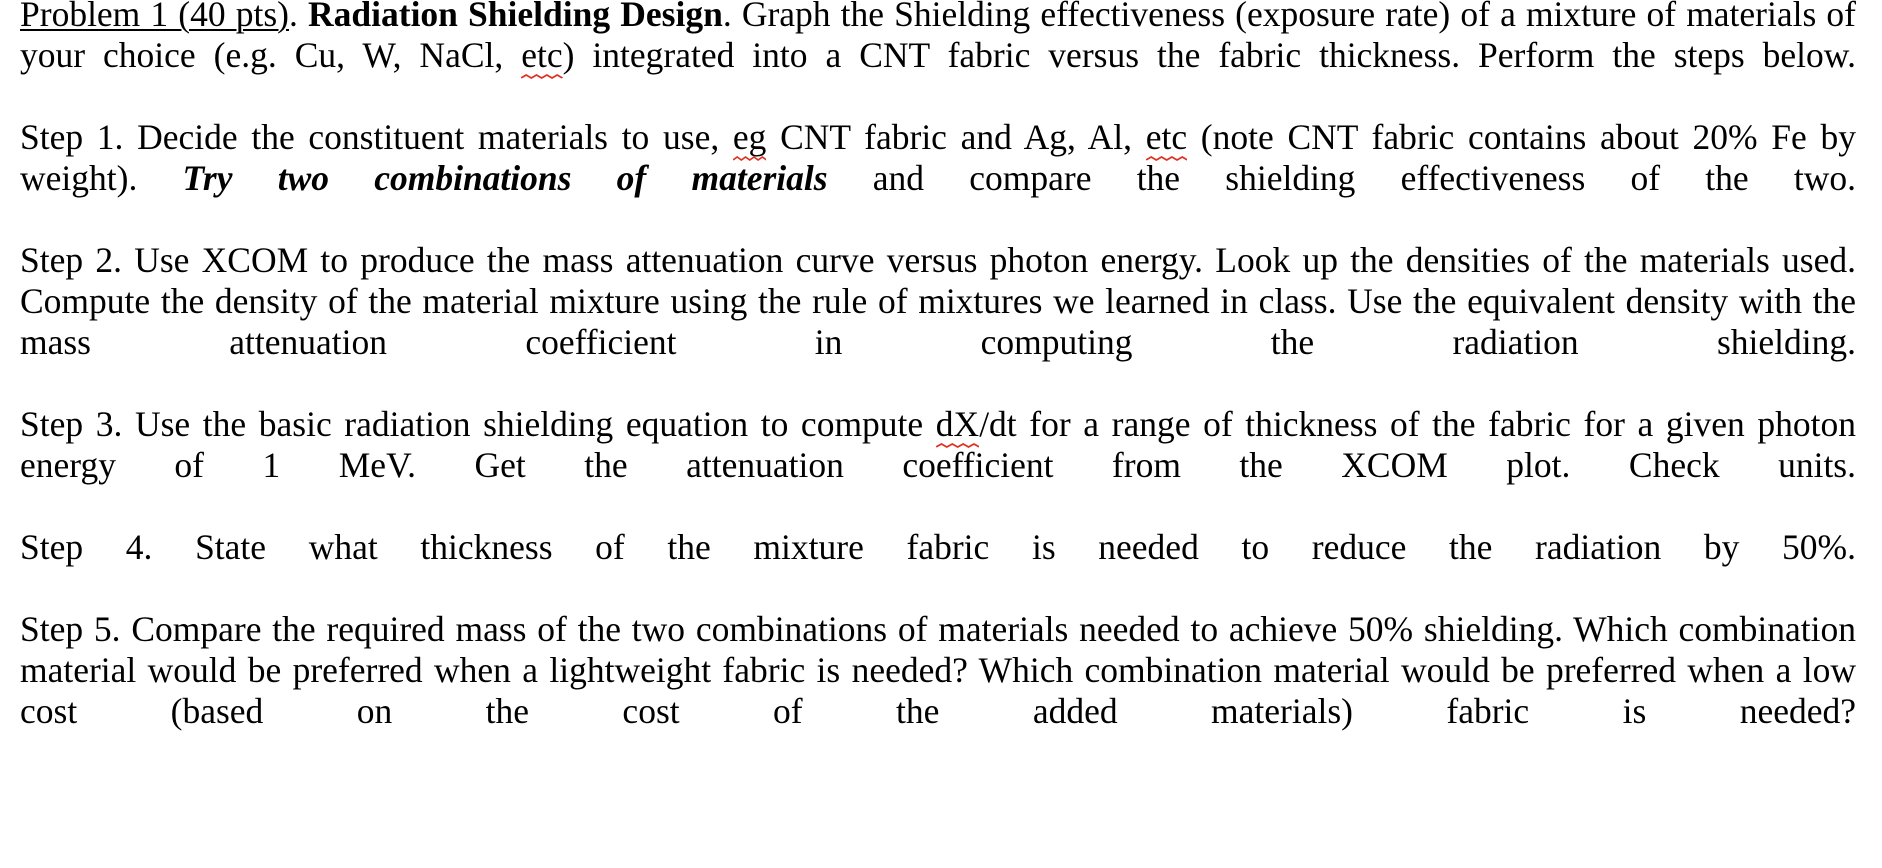 The width and height of the screenshot is (1882, 868). I want to click on step1-emphasis: Try two combinations of materials, so click(505, 178).